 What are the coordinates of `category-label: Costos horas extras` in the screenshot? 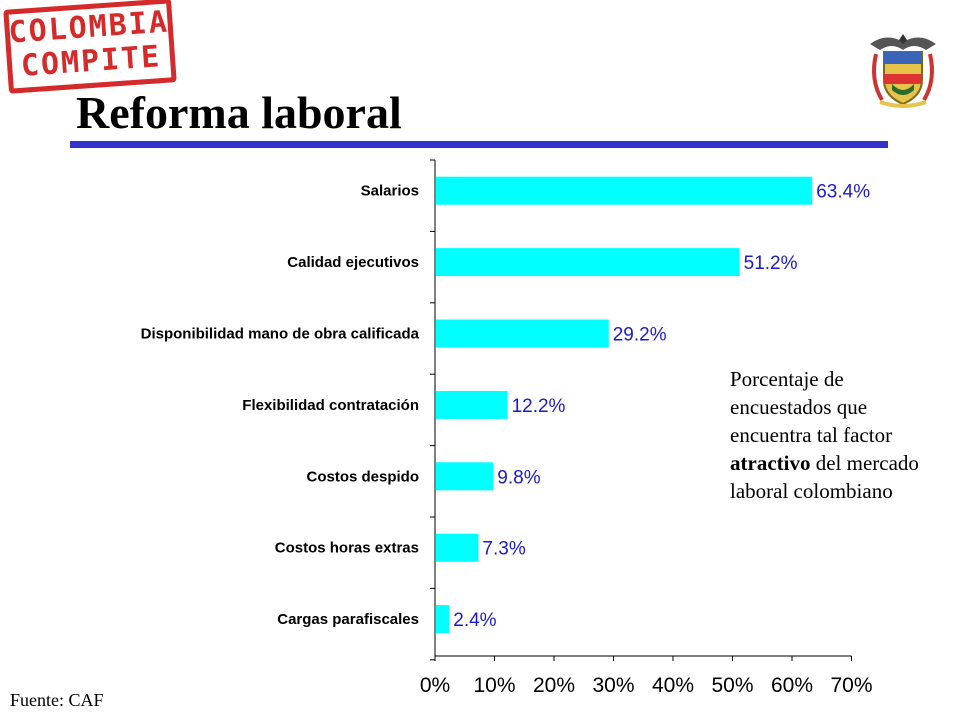 It's located at (347, 548).